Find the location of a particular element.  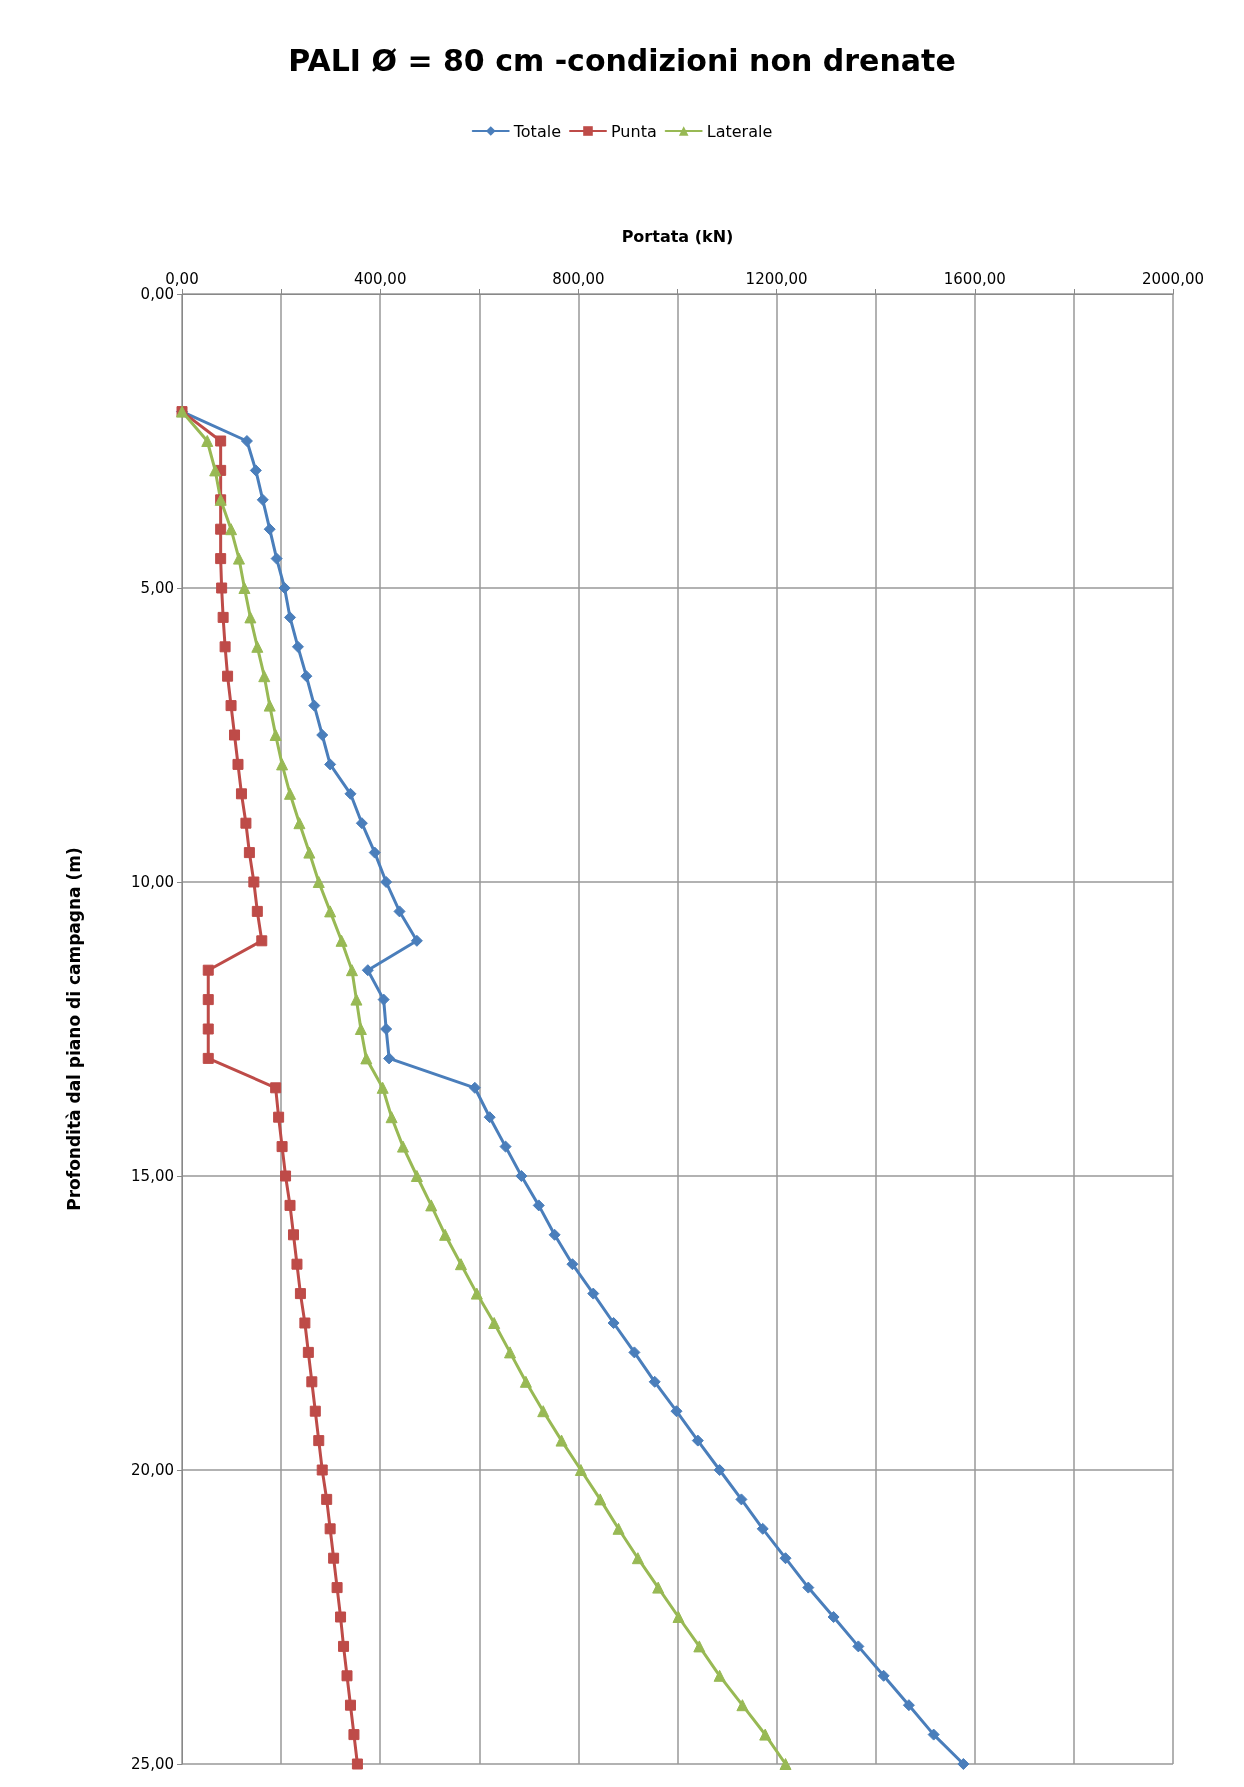

chart-title: PALI Ø = 80 cm -condizioni non drenate is located at coordinates (622, 60).